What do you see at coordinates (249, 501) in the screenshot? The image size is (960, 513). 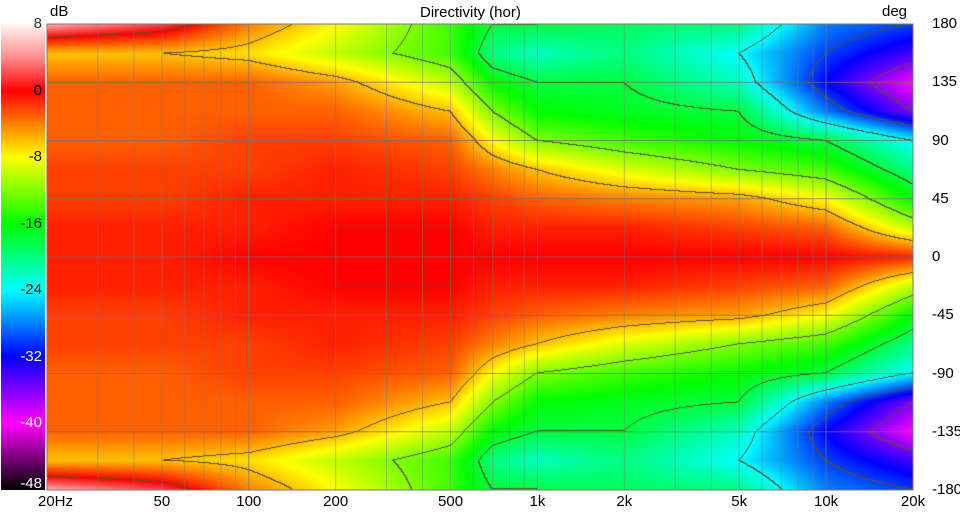 I see `x-tick-label: 100` at bounding box center [249, 501].